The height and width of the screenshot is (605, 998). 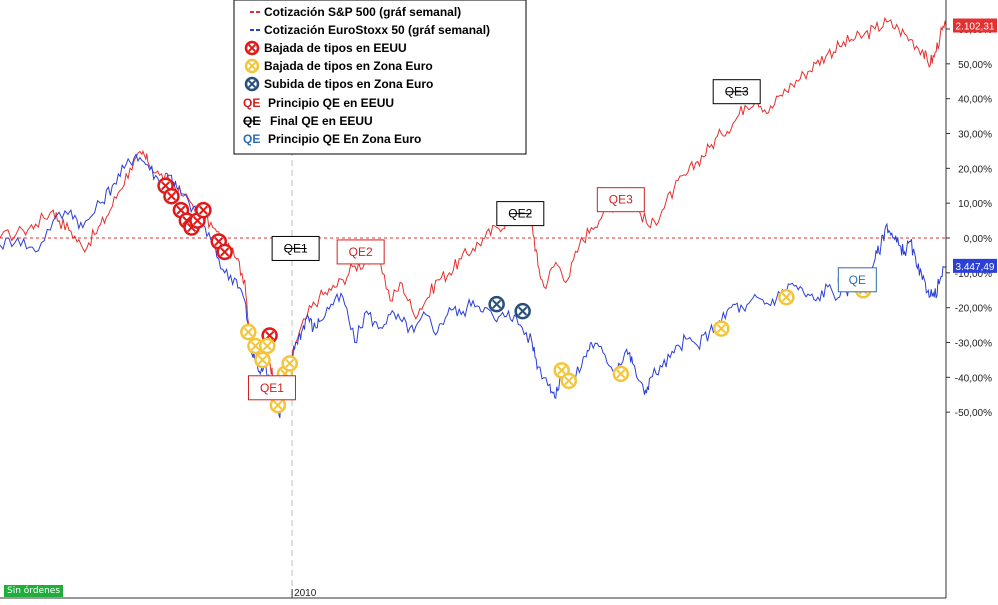 I want to click on legend-item: Cotización EuroStoxx 50 (gráf semanal), so click(x=370, y=30).